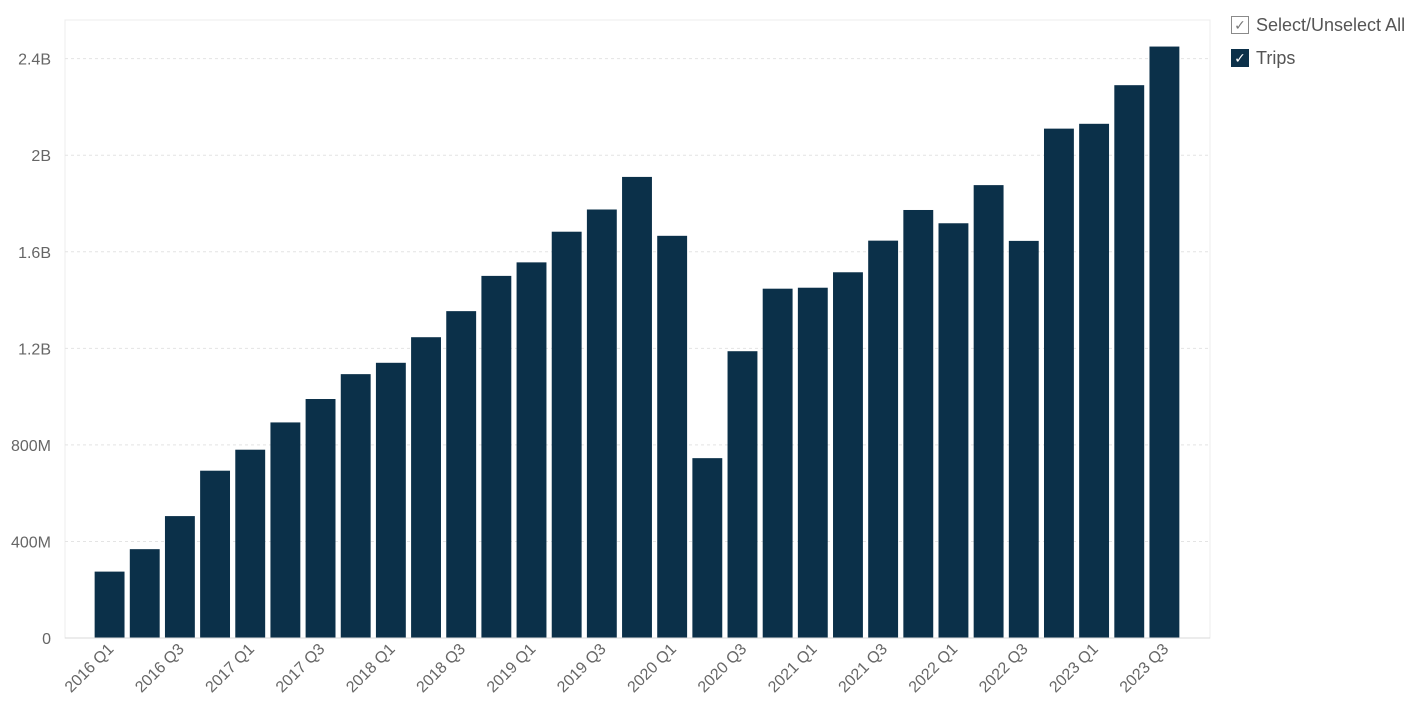  Describe the element at coordinates (1144, 668) in the screenshot. I see `x-tick-label: 2023 Q3` at that location.